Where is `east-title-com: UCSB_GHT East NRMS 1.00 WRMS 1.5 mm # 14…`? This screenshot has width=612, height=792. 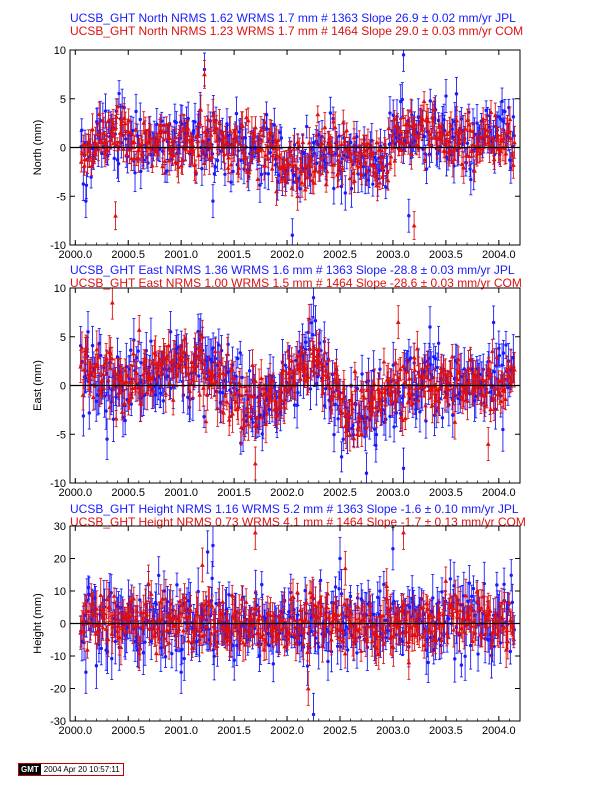 east-title-com: UCSB_GHT East NRMS 1.00 WRMS 1.5 mm # 14… is located at coordinates (296, 283).